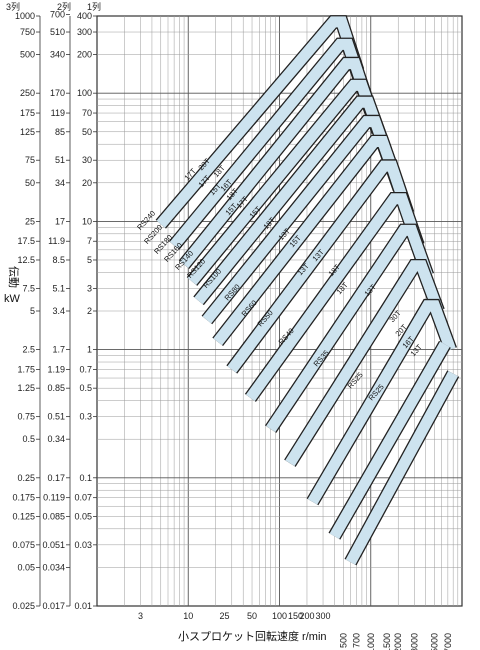  I want to click on band-fill-rs35, so click(381, 402).